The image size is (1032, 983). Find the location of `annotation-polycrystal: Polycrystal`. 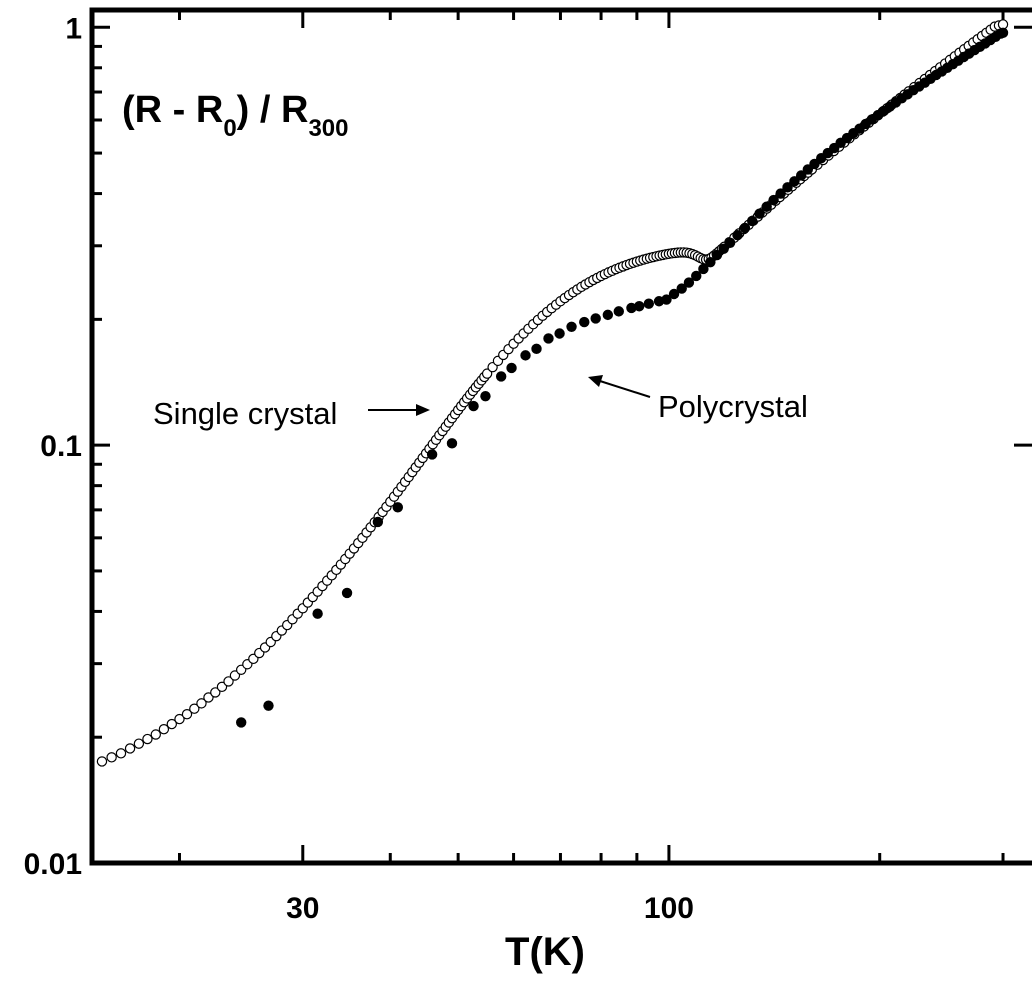

annotation-polycrystal: Polycrystal is located at coordinates (733, 406).